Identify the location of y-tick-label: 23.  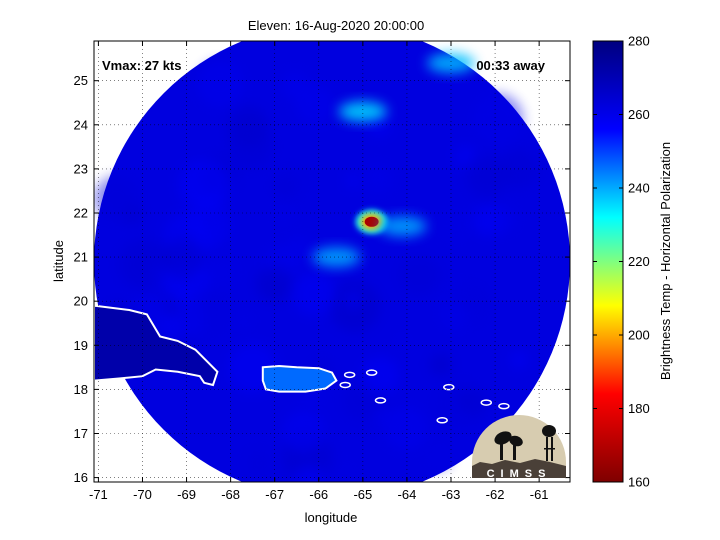
(81, 168).